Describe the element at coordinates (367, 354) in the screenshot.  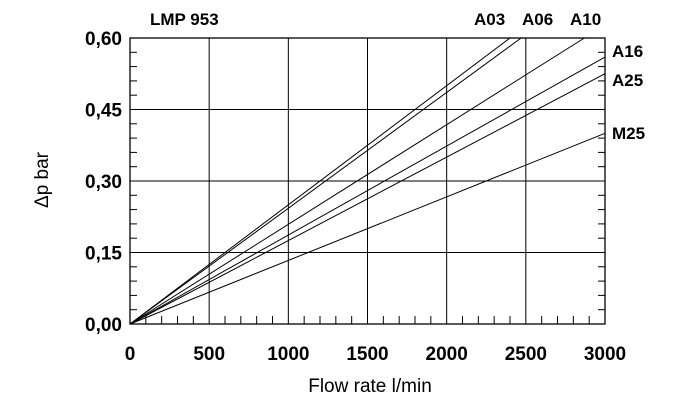
I see `x-tick-label: 1500` at that location.